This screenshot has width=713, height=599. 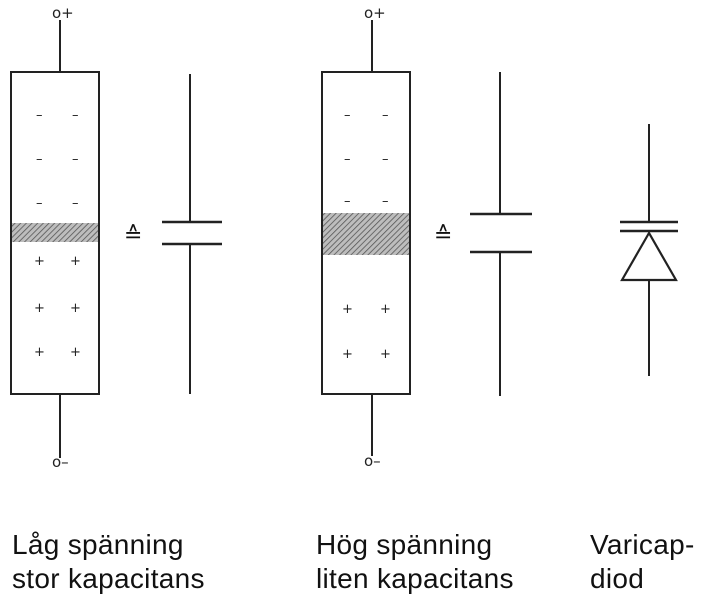 I want to click on caption-low-voltage: Låg spänning stor kapacitans, so click(x=108, y=561).